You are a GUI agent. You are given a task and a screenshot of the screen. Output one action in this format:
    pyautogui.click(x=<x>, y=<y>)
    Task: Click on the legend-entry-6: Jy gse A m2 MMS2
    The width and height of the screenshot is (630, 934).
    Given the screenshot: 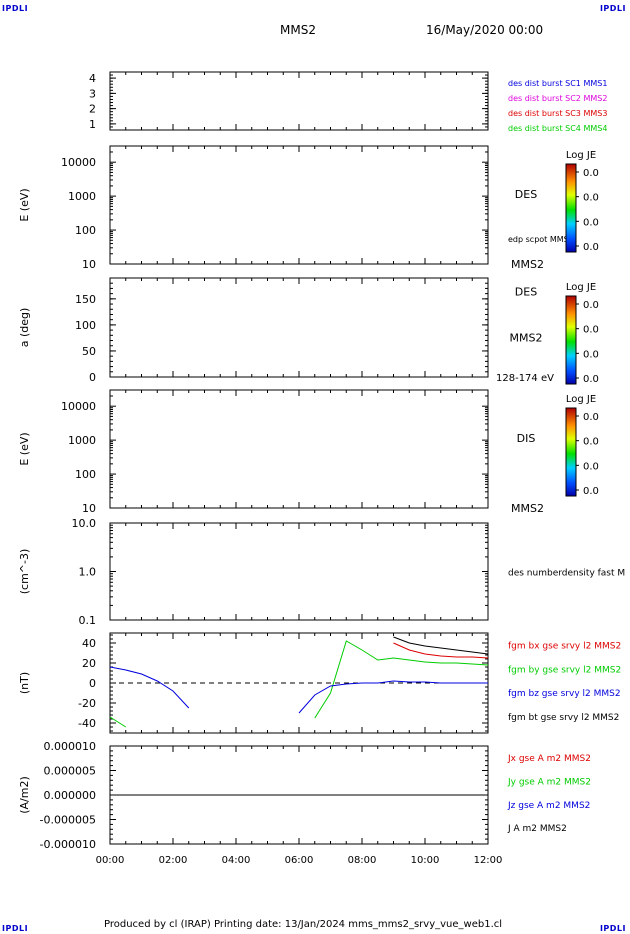 What is the action you would take?
    pyautogui.click(x=549, y=783)
    